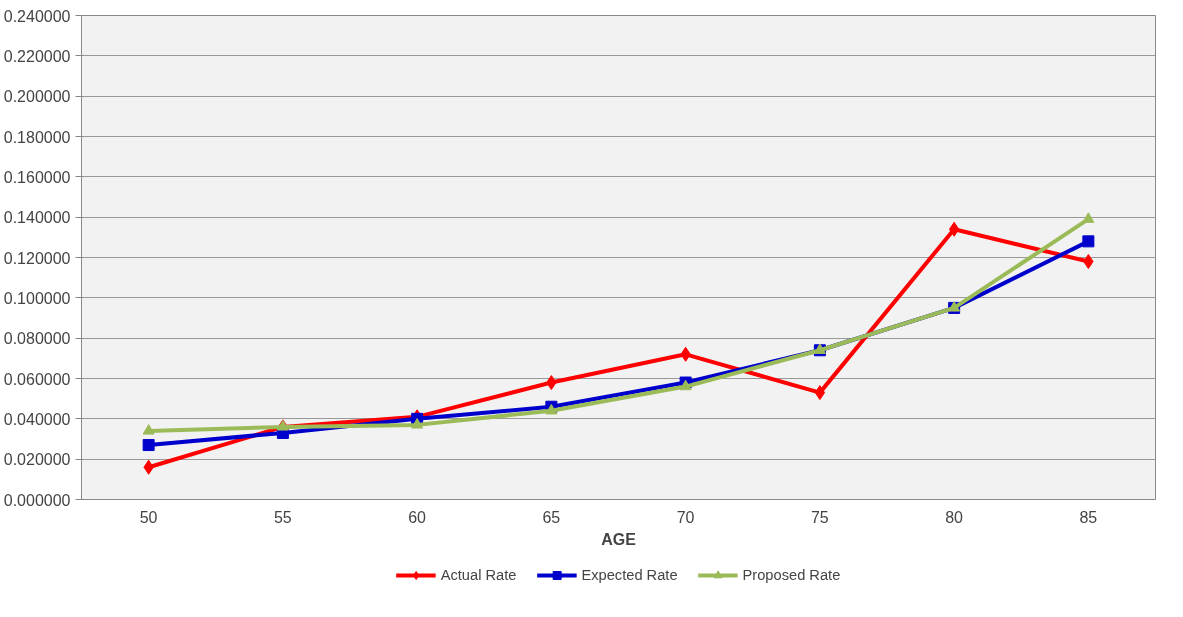 The image size is (1183, 617). What do you see at coordinates (37, 16) in the screenshot?
I see `y-tick-label: 0.240000` at bounding box center [37, 16].